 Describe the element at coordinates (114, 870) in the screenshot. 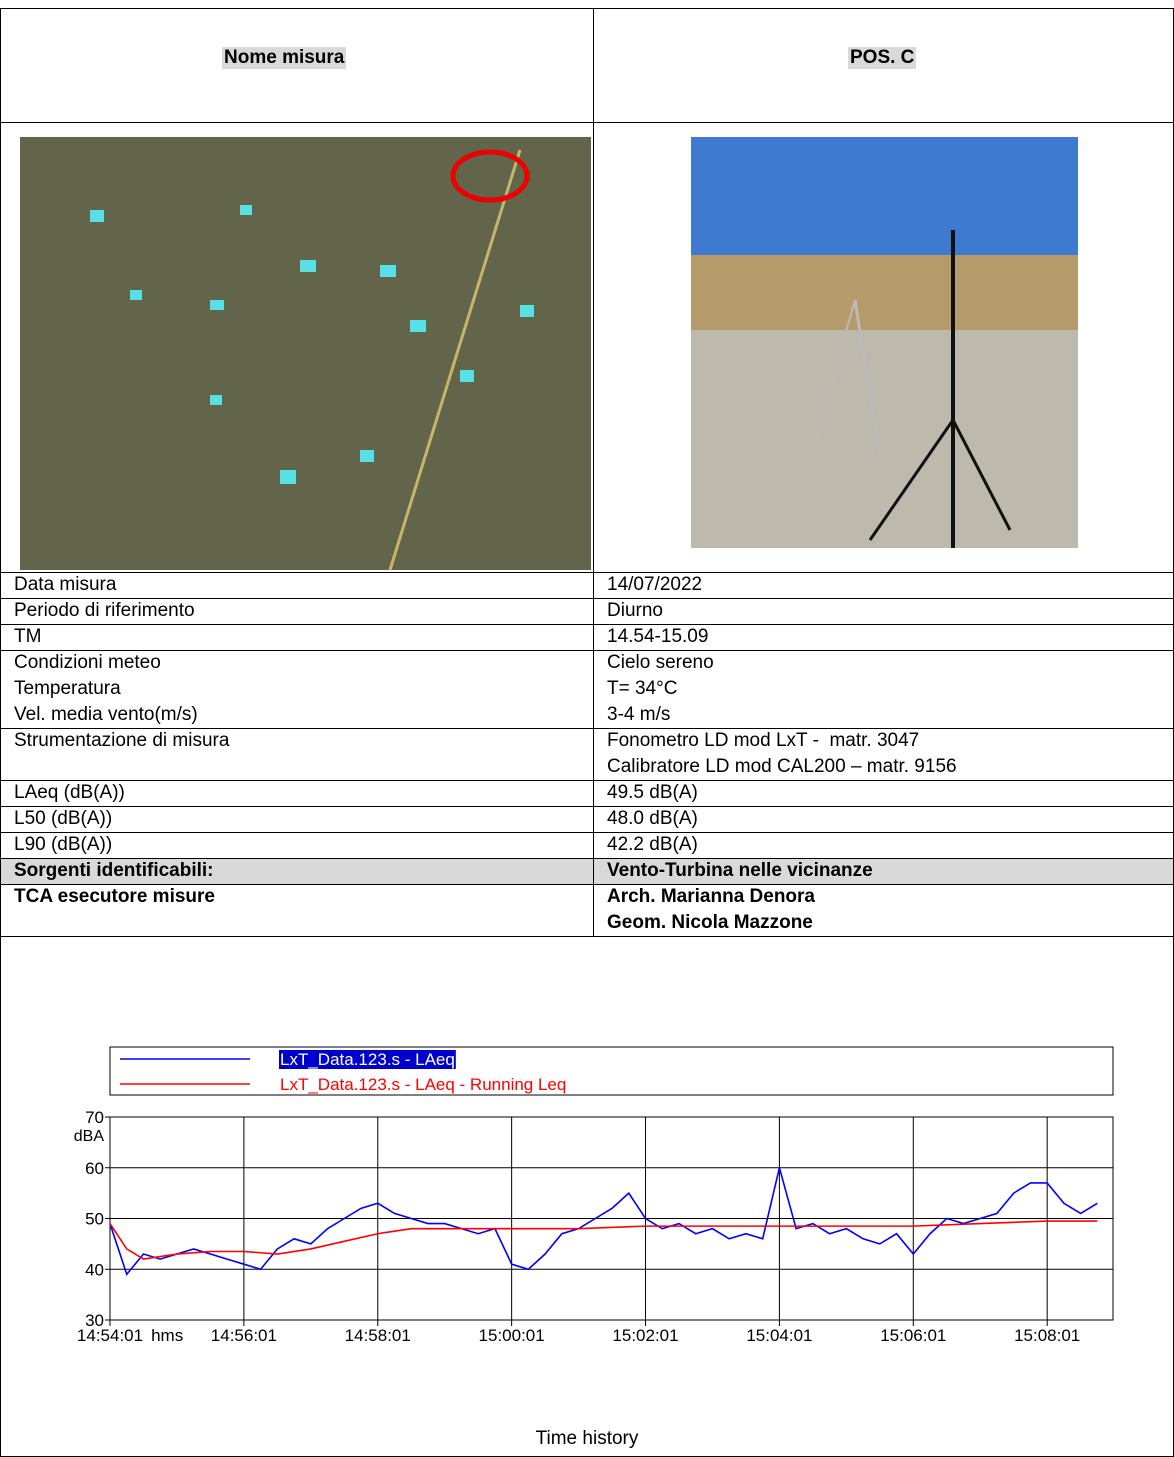

I see `row-label: Sorgenti identificabili:` at that location.